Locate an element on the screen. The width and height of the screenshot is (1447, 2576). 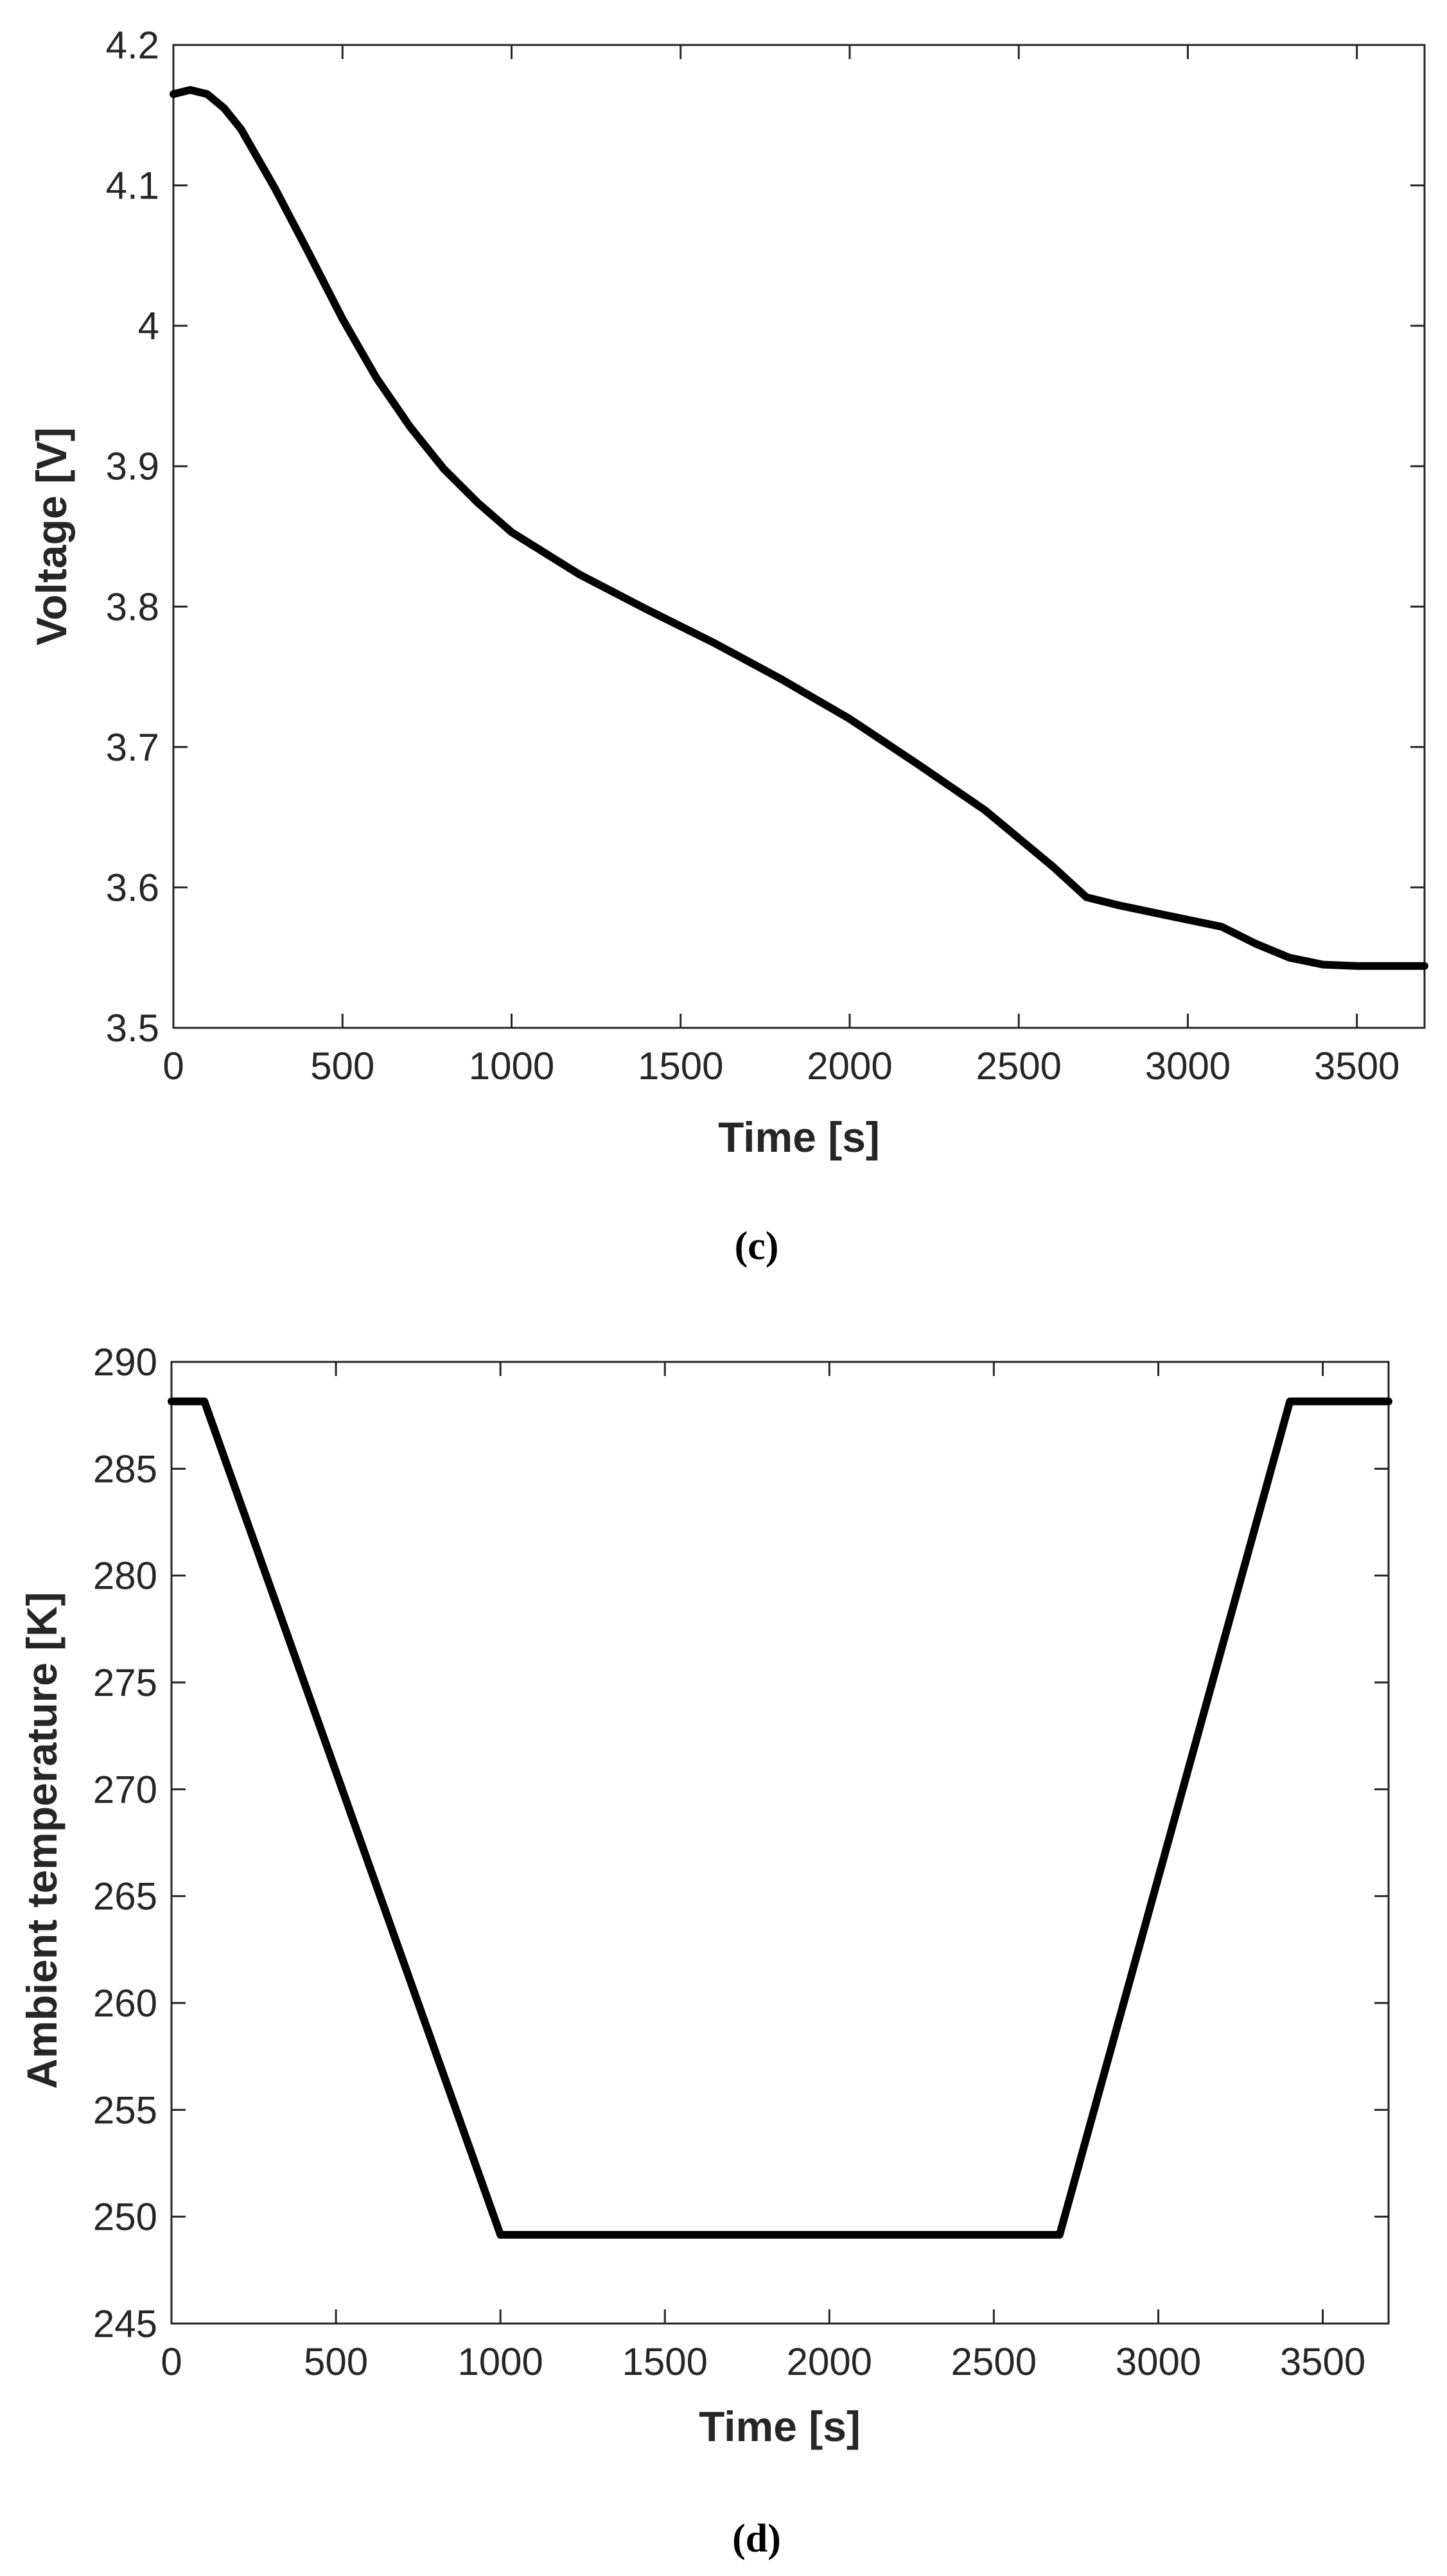
temperature-y-tick-label: 280 is located at coordinates (125, 1576).